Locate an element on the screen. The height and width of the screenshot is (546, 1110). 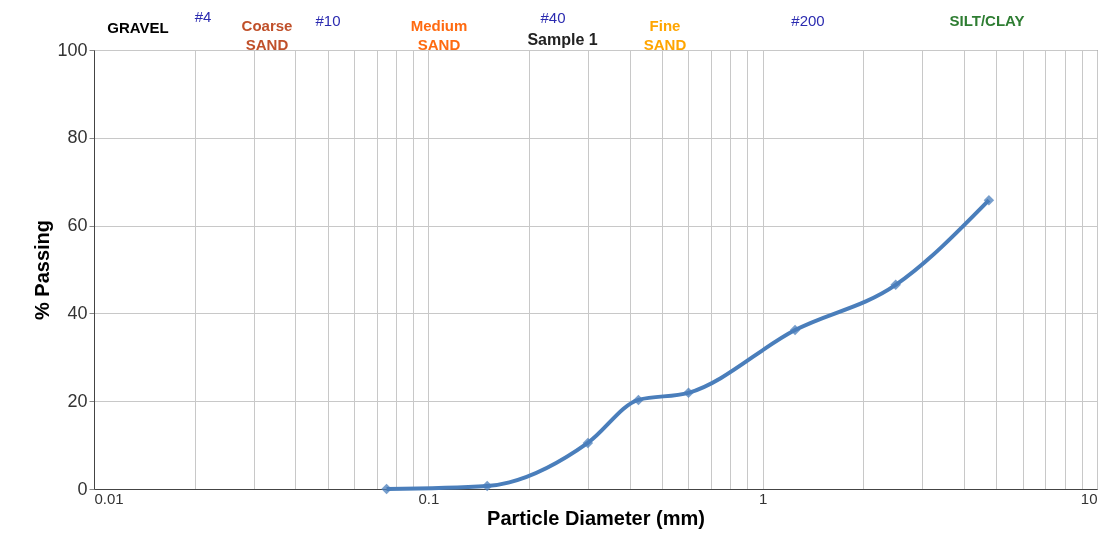
y-axis-title: % Passing is located at coordinates (42, 270).